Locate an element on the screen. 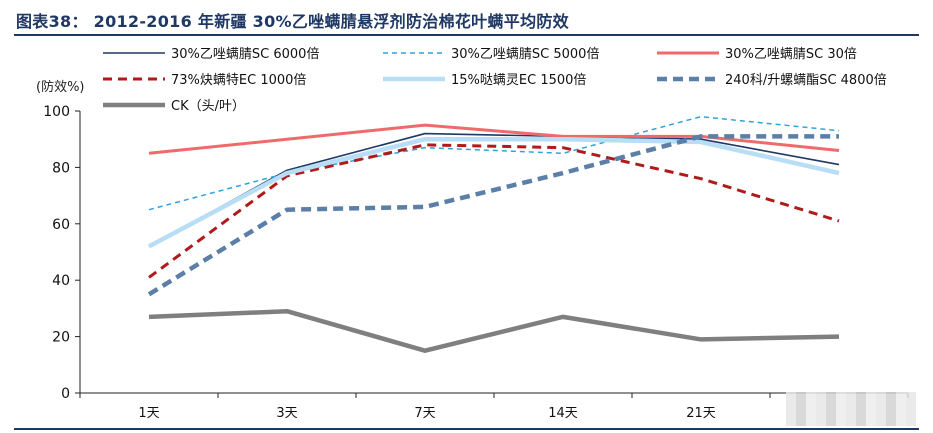 Image resolution: width=933 pixels, height=433 pixels. chart-title: 图表38： 2012-2016 年新疆 30%乙唑螨腈悬浮剂防治棉花叶螨平均防效 is located at coordinates (292, 21).